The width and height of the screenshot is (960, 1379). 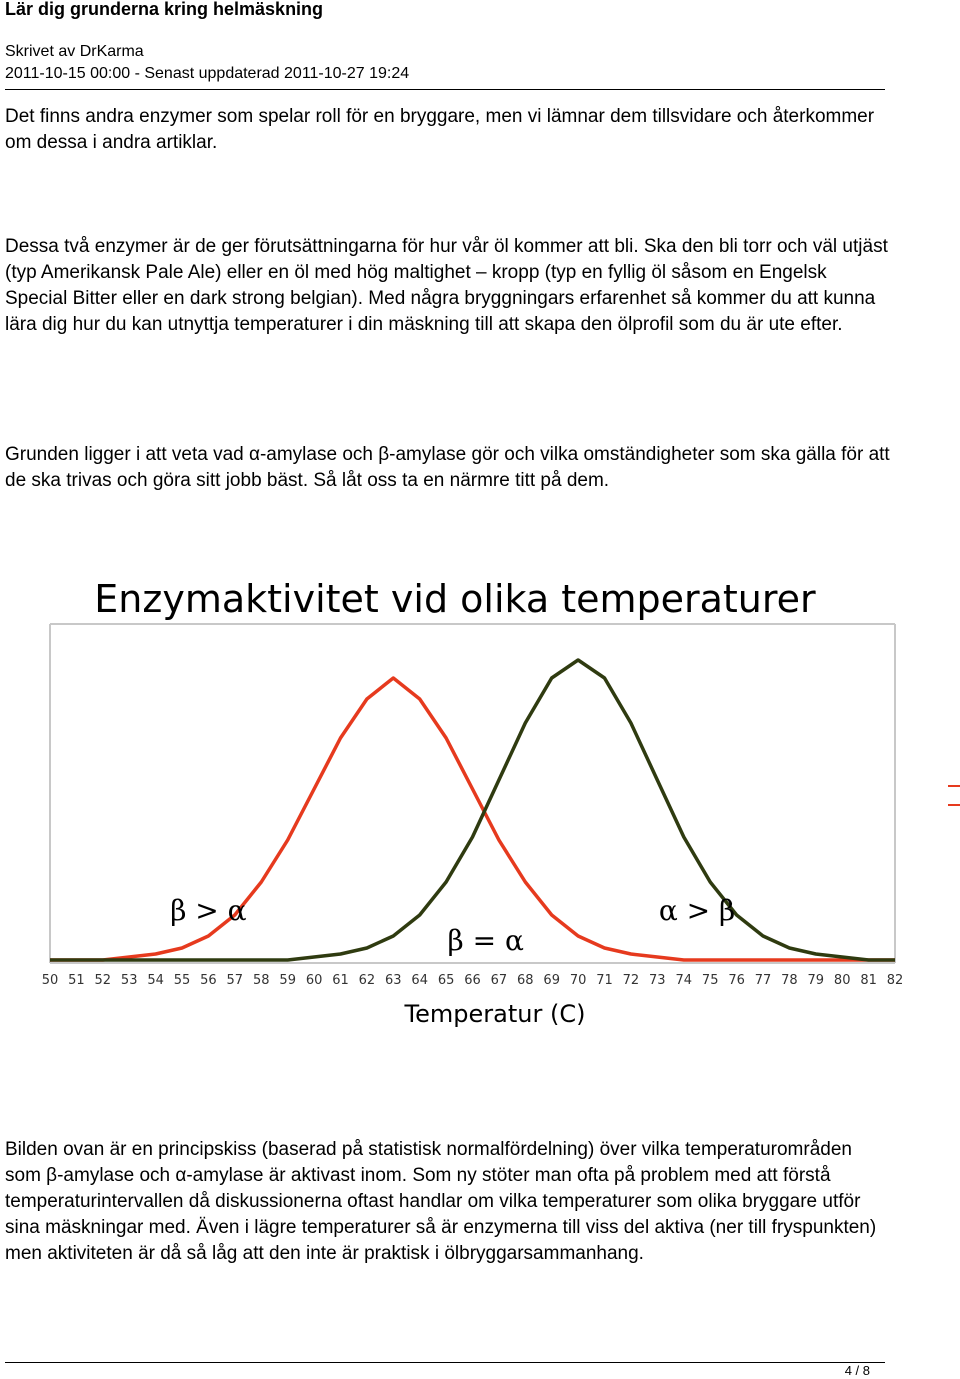 What do you see at coordinates (235, 980) in the screenshot?
I see `x-tick-label: 57` at bounding box center [235, 980].